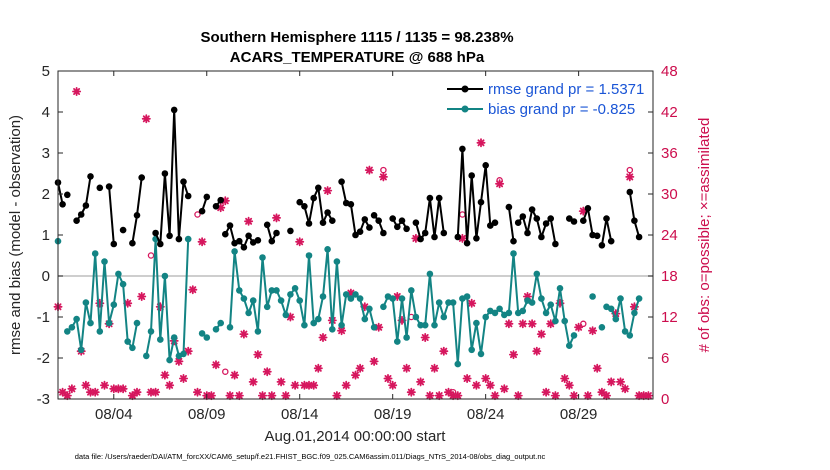  Describe the element at coordinates (669, 276) in the screenshot. I see `y-tick-label-right: 18` at that location.